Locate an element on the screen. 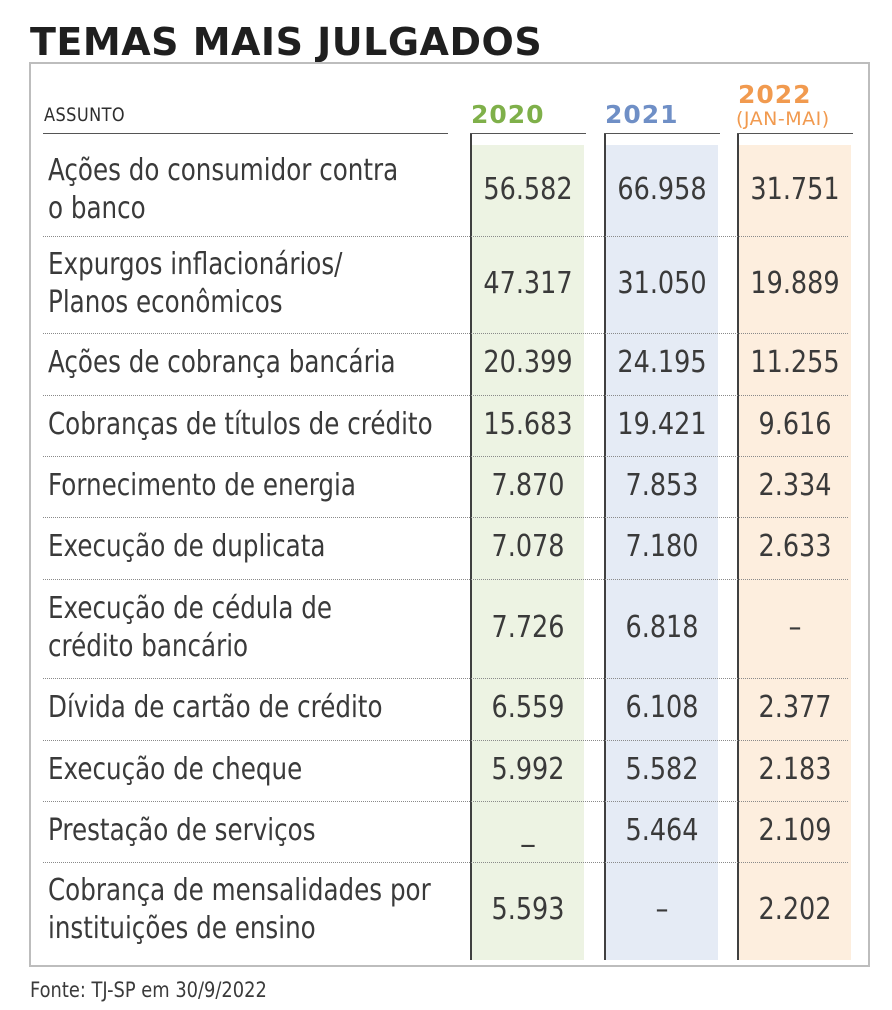 The image size is (892, 1010). col-2020-left-line is located at coordinates (471, 546).